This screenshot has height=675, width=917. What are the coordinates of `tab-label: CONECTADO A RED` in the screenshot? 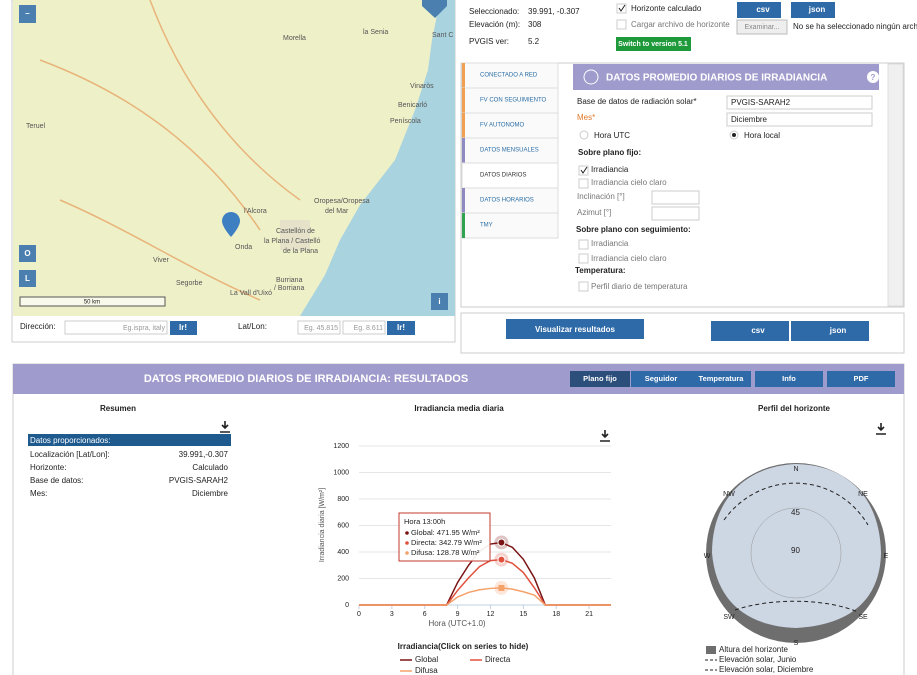 It's located at (509, 76).